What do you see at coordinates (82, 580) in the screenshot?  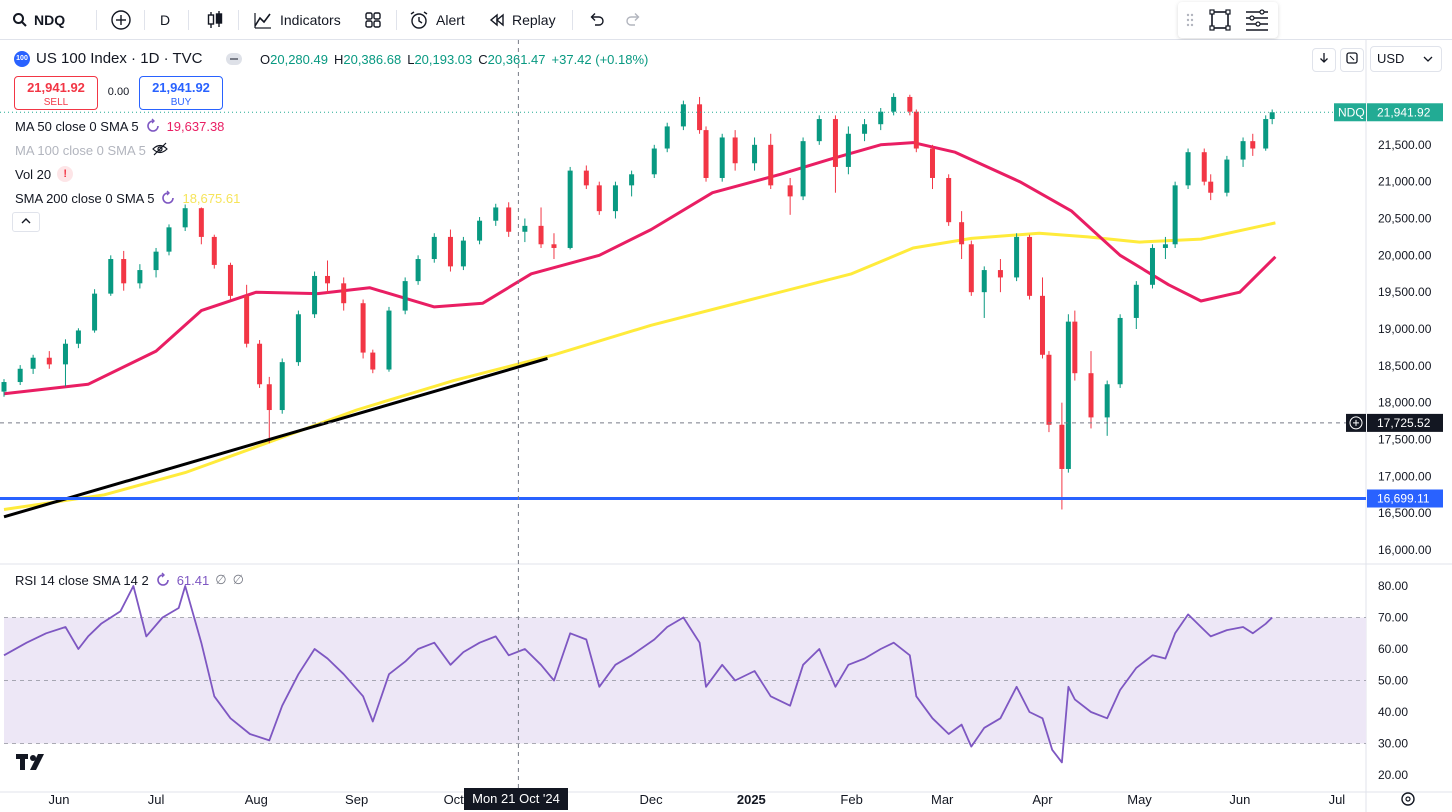 I see `rsi-legend-label: RSI 14 close SMA 14 2` at bounding box center [82, 580].